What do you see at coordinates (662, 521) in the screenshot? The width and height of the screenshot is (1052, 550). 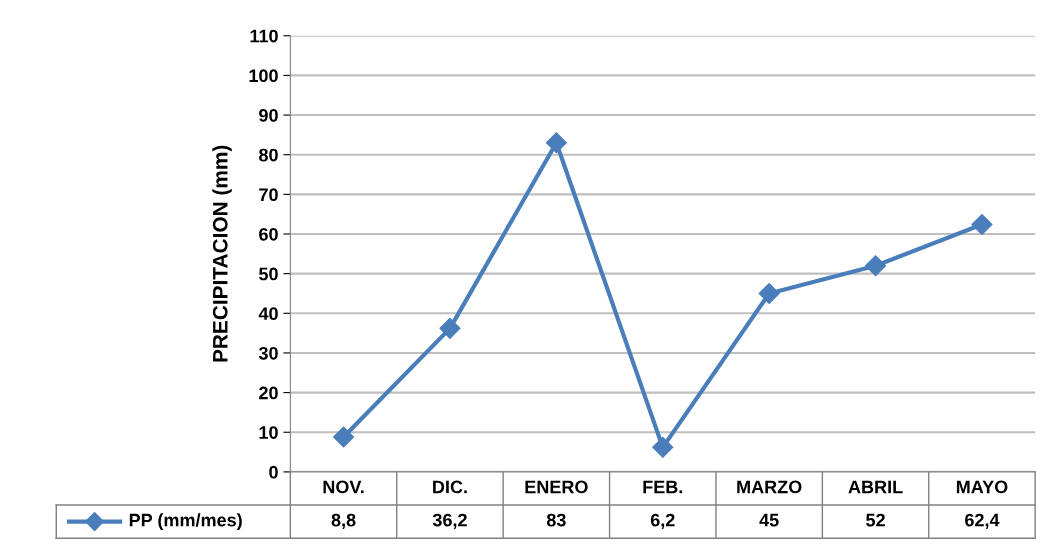 I see `data-label: 6,2` at bounding box center [662, 521].